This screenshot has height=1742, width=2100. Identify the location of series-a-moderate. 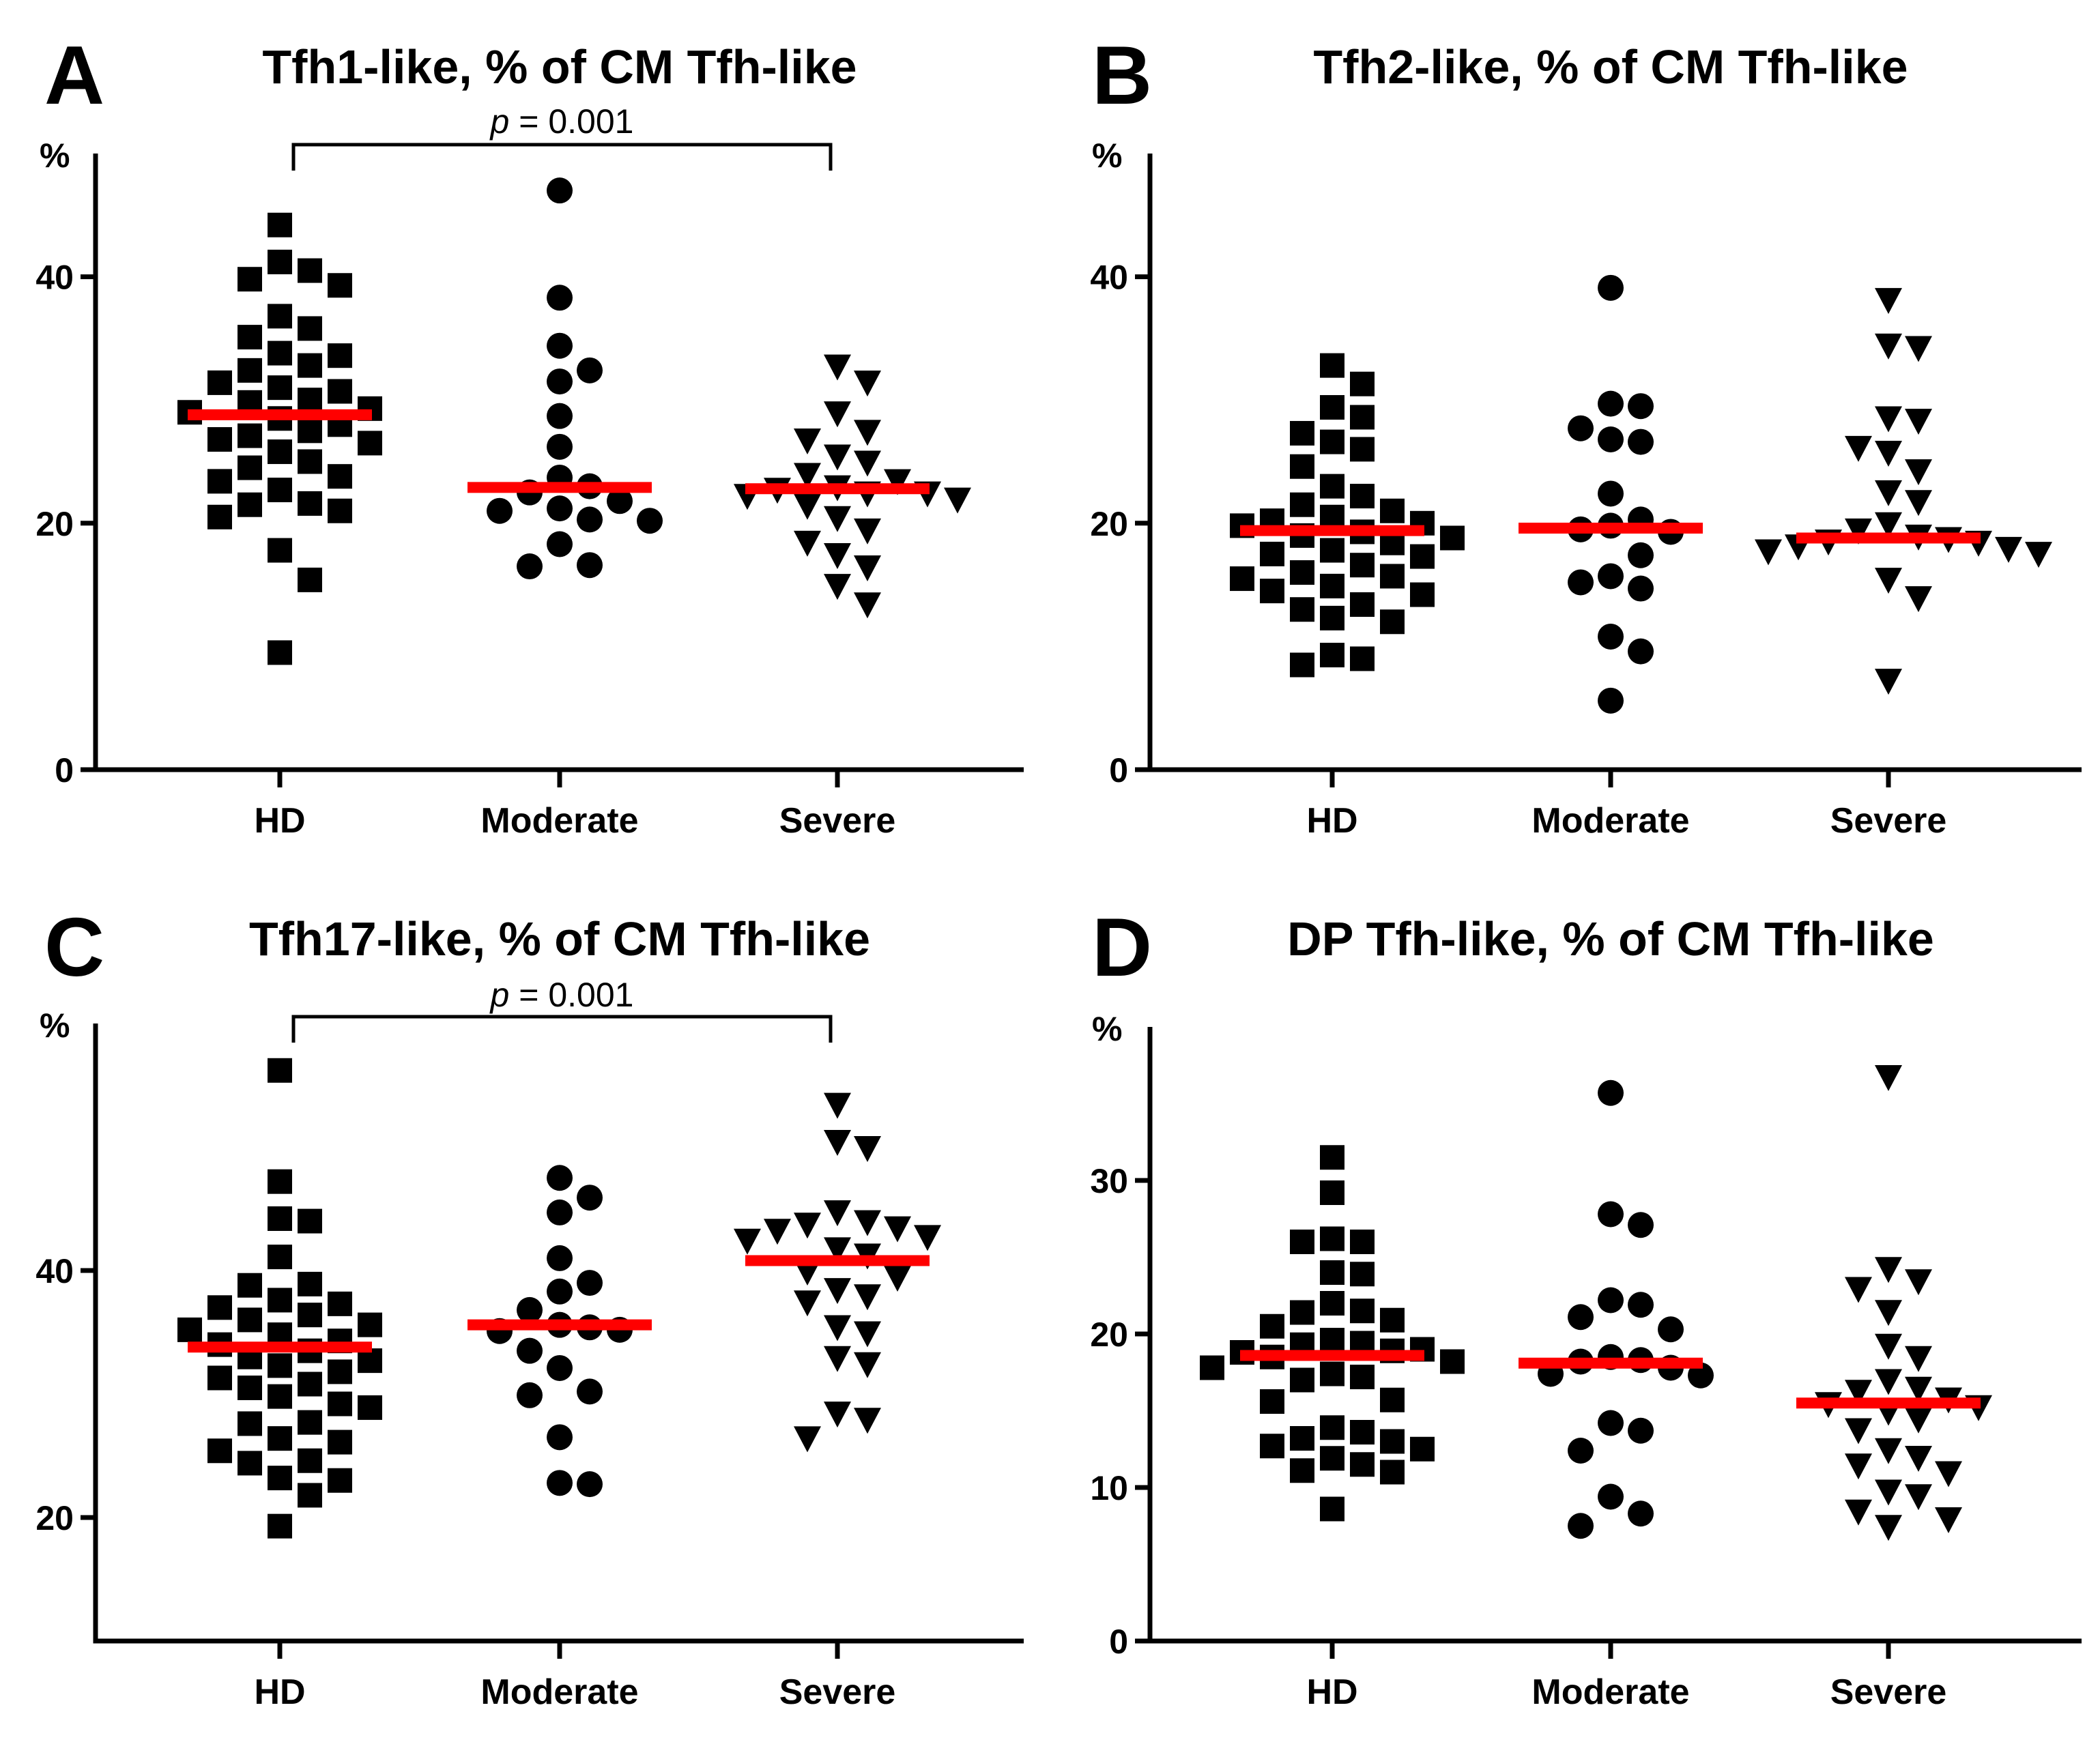
(565, 378).